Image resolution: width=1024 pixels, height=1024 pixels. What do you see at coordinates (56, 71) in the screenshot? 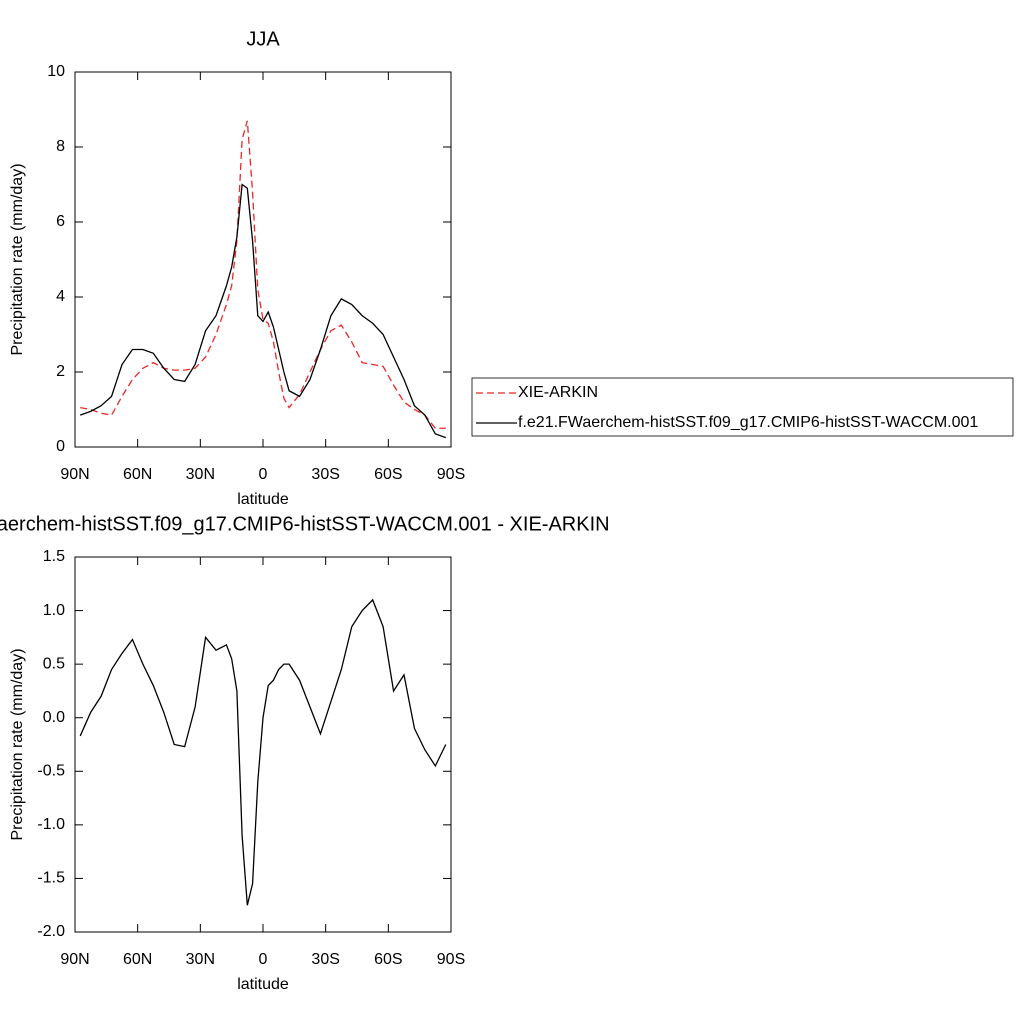
I see `y-tick-label: 10` at bounding box center [56, 71].